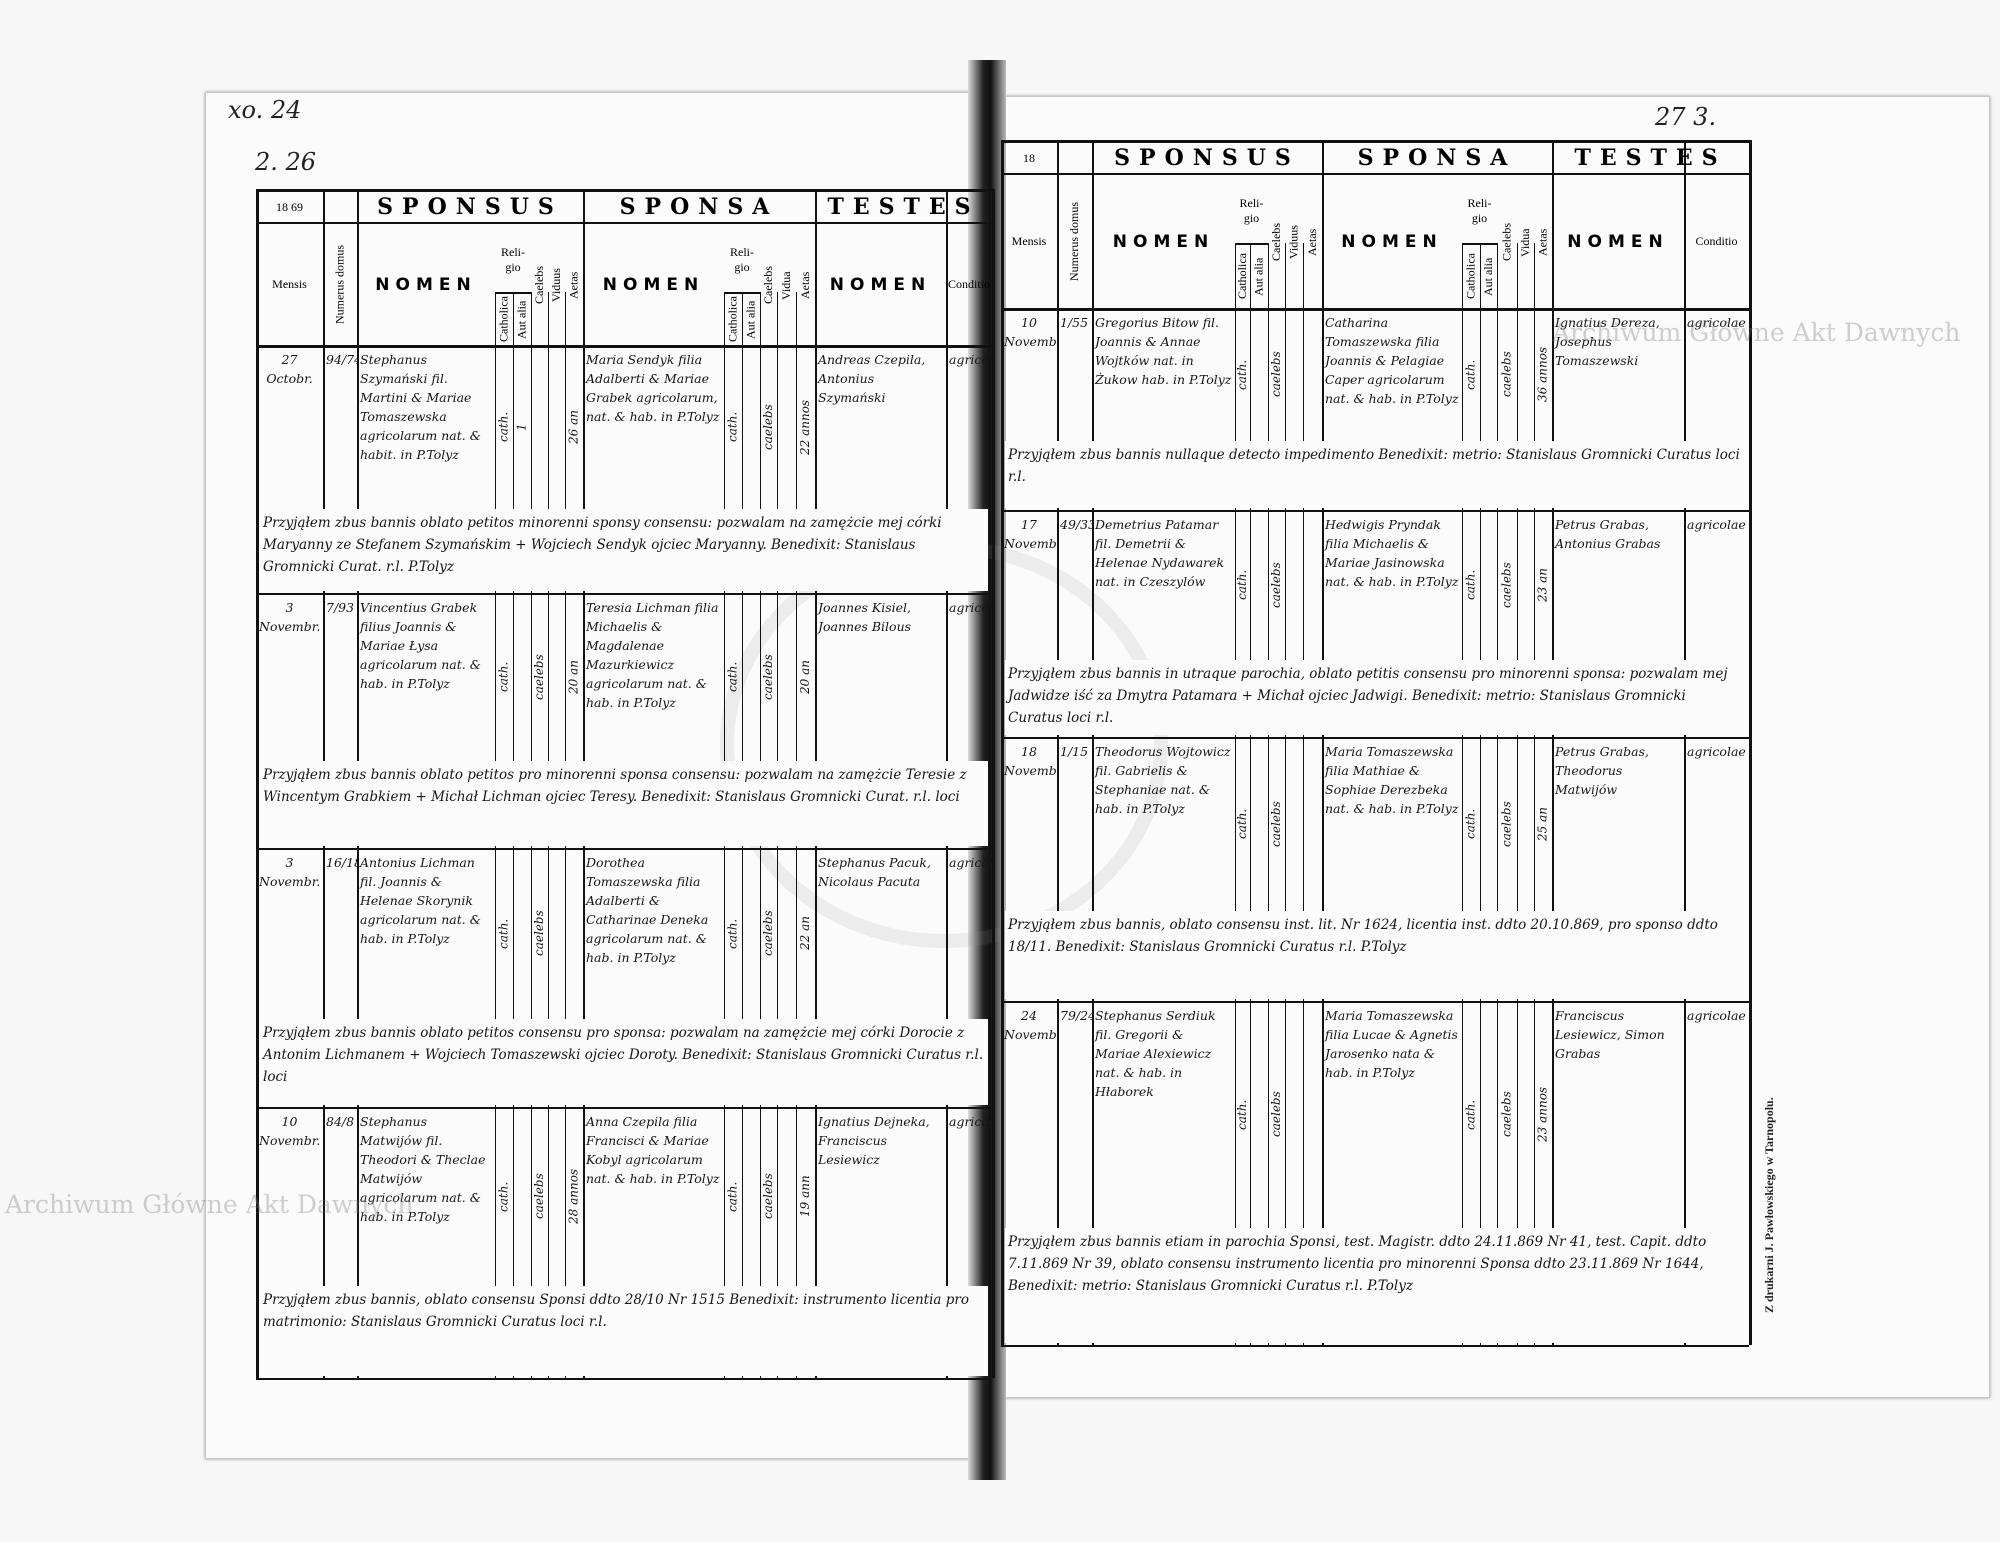 The image size is (2000, 1542). Describe the element at coordinates (339, 284) in the screenshot. I see `numerus-domus-header: Numerus domus` at that location.